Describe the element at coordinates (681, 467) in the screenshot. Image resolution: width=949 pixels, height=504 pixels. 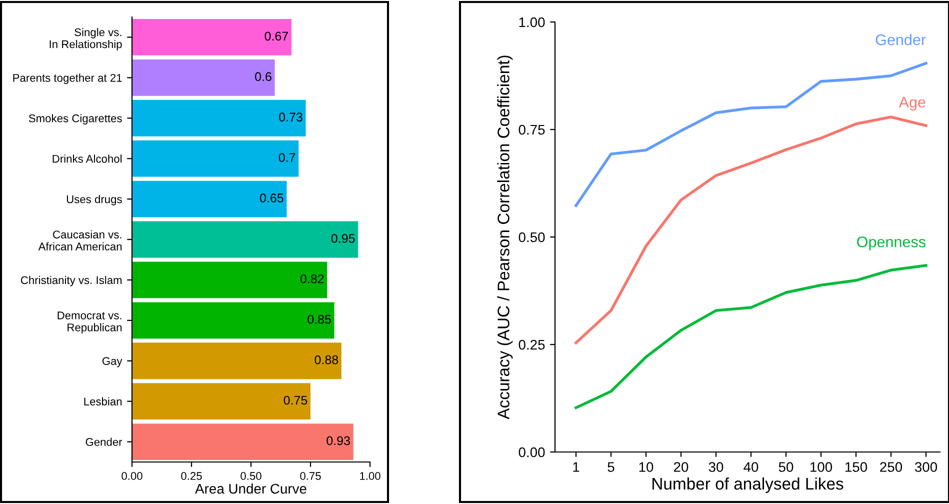
I see `x-tick-label: 20` at that location.